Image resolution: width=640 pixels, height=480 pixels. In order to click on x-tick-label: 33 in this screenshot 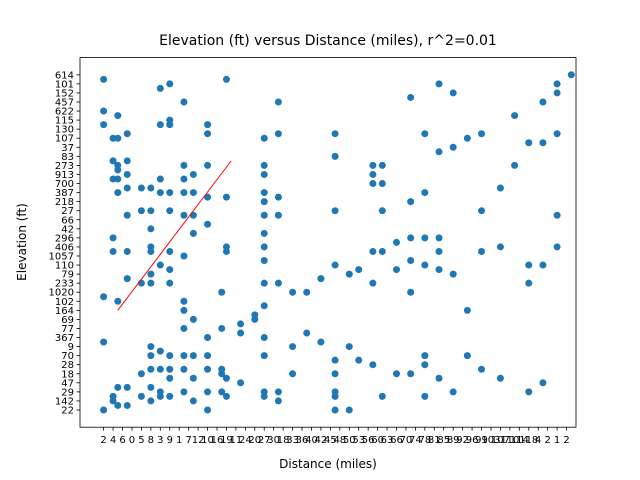, I will do `click(292, 440)`.